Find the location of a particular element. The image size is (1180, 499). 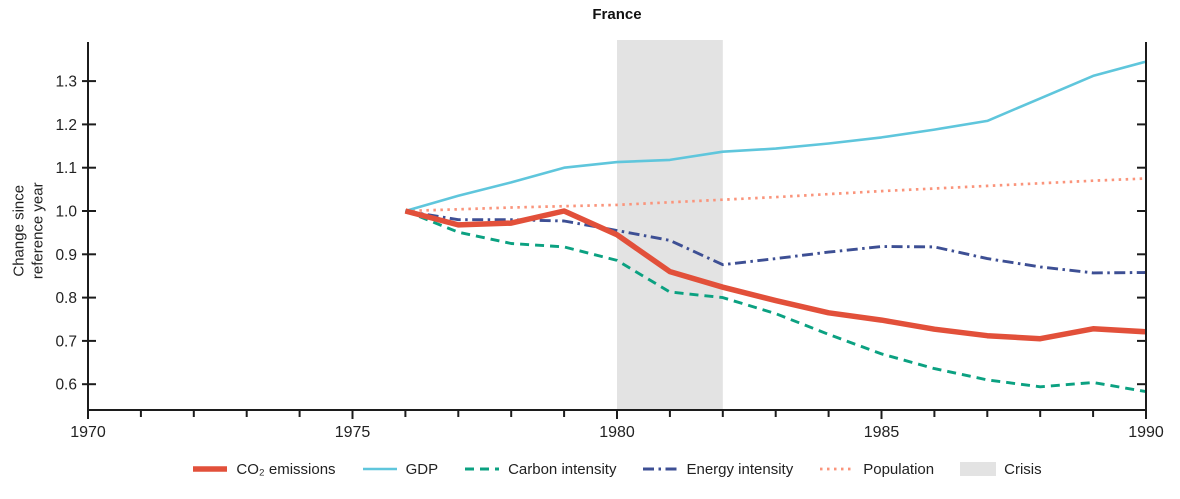

legend-label-gdp: GDP is located at coordinates (422, 469).